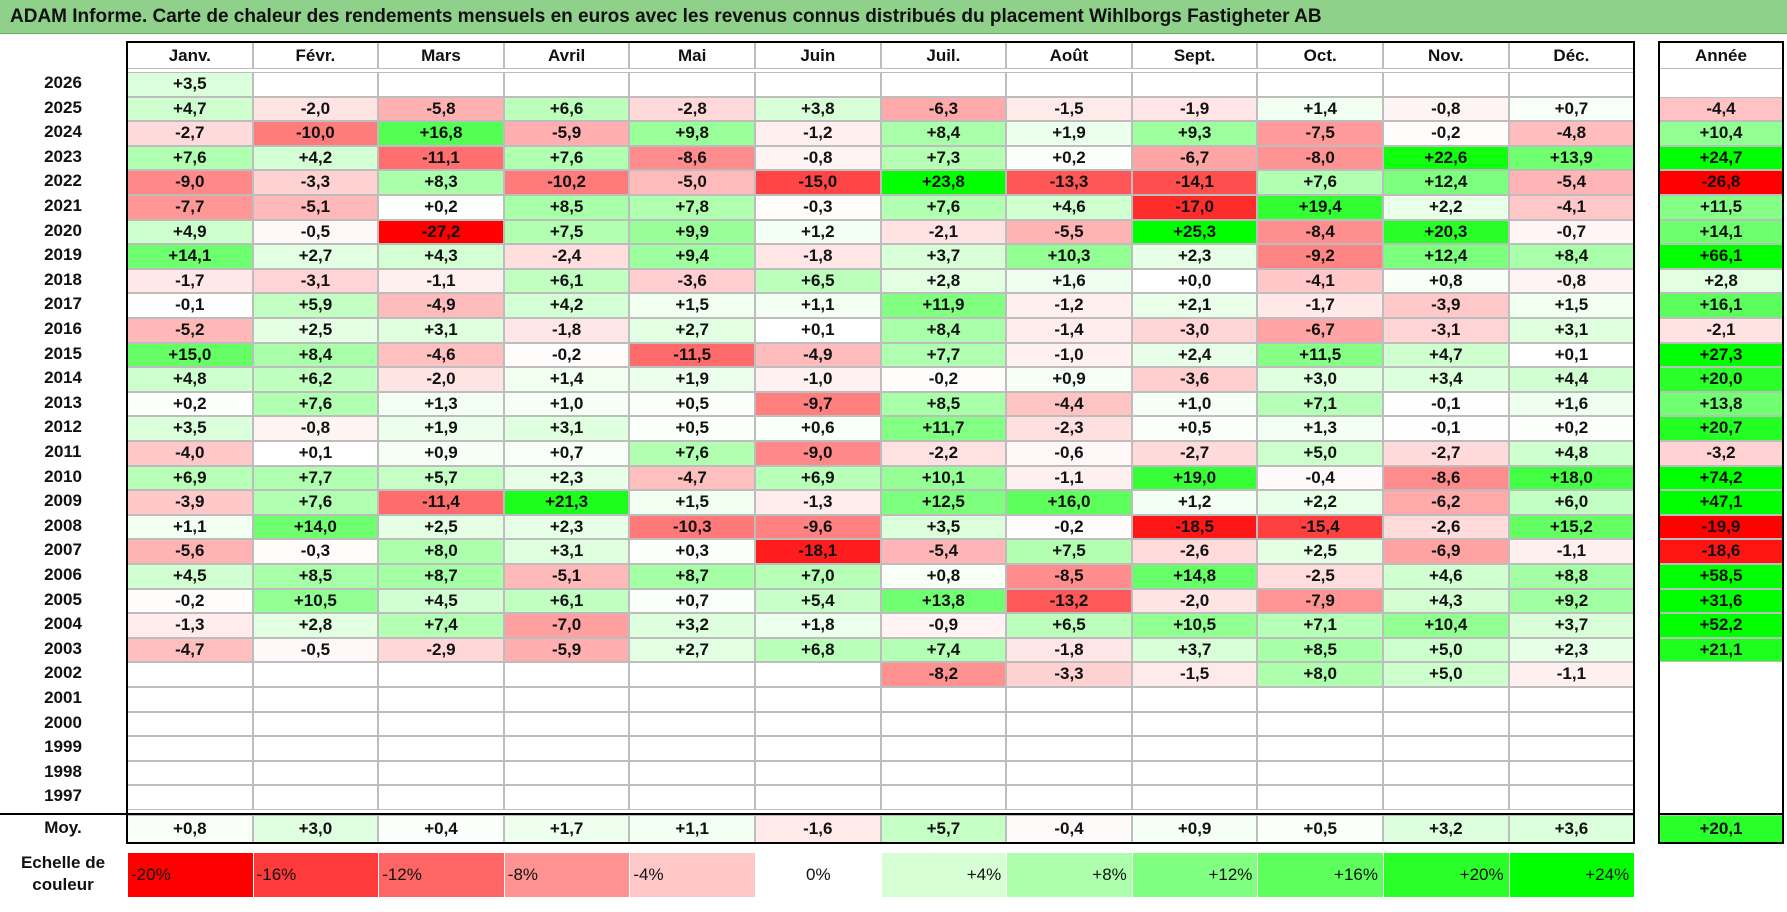 The width and height of the screenshot is (1787, 912). Describe the element at coordinates (818, 379) in the screenshot. I see `heatmap-cell: -1,0` at that location.